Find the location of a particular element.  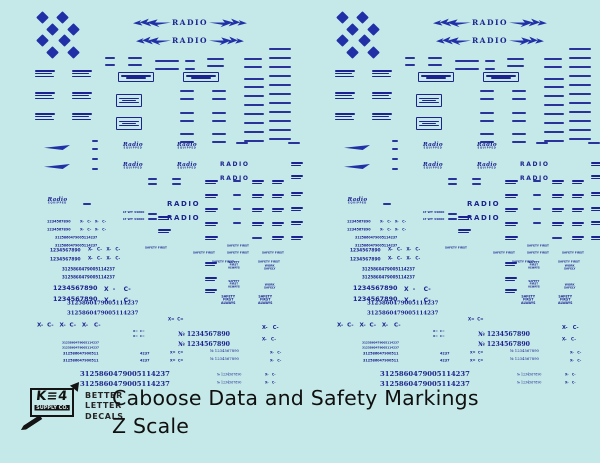

swoosh-decal is located at coordinates (357, 147).